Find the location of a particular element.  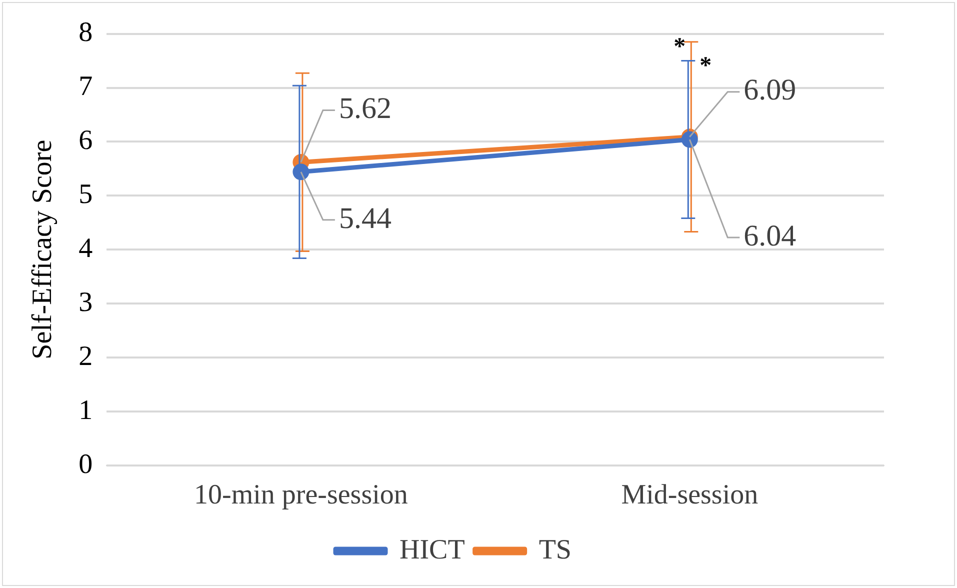

y-tick-label: 2 is located at coordinates (85, 356).